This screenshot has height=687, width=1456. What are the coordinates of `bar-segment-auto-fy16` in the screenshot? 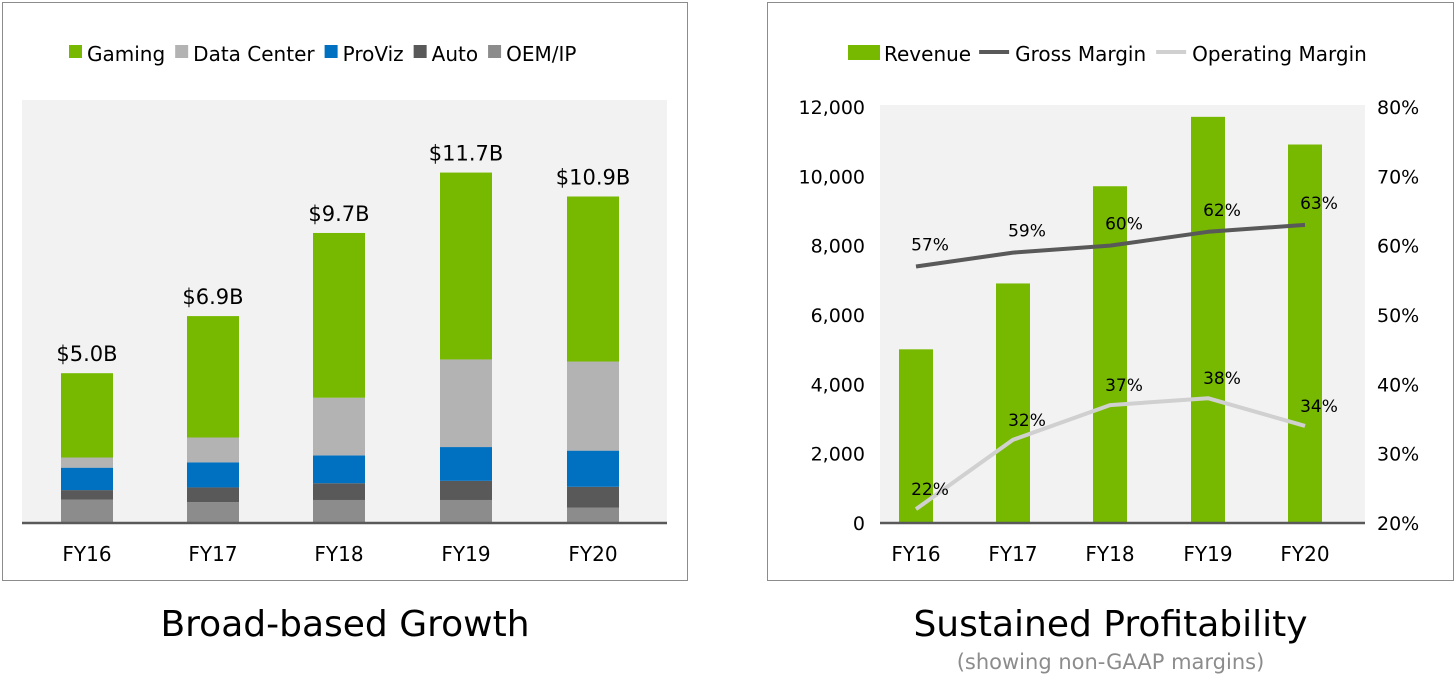 It's located at (87, 495).